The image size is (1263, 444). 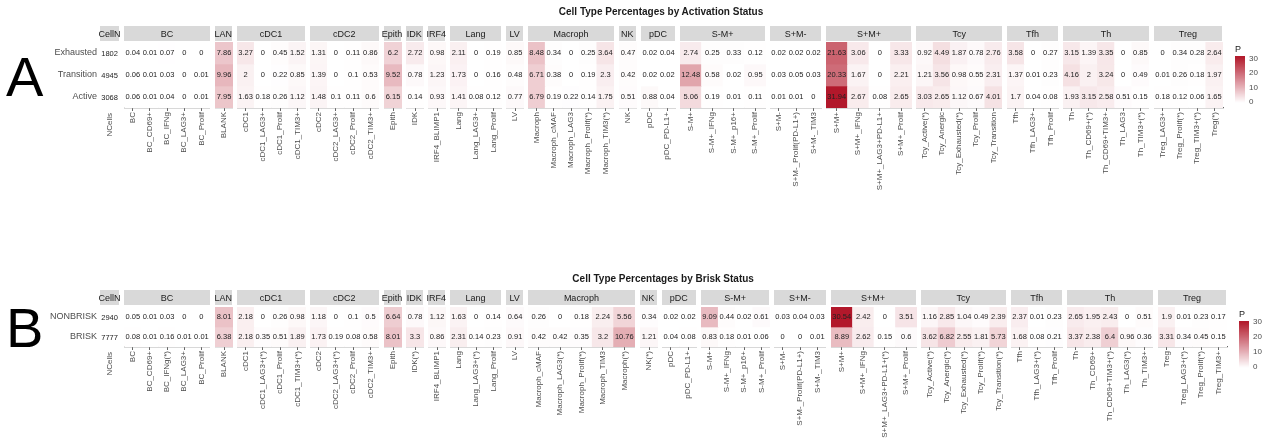 What do you see at coordinates (560, 383) in the screenshot?
I see `x-tick-label: Macroph_LAG3(*)` at bounding box center [560, 383].